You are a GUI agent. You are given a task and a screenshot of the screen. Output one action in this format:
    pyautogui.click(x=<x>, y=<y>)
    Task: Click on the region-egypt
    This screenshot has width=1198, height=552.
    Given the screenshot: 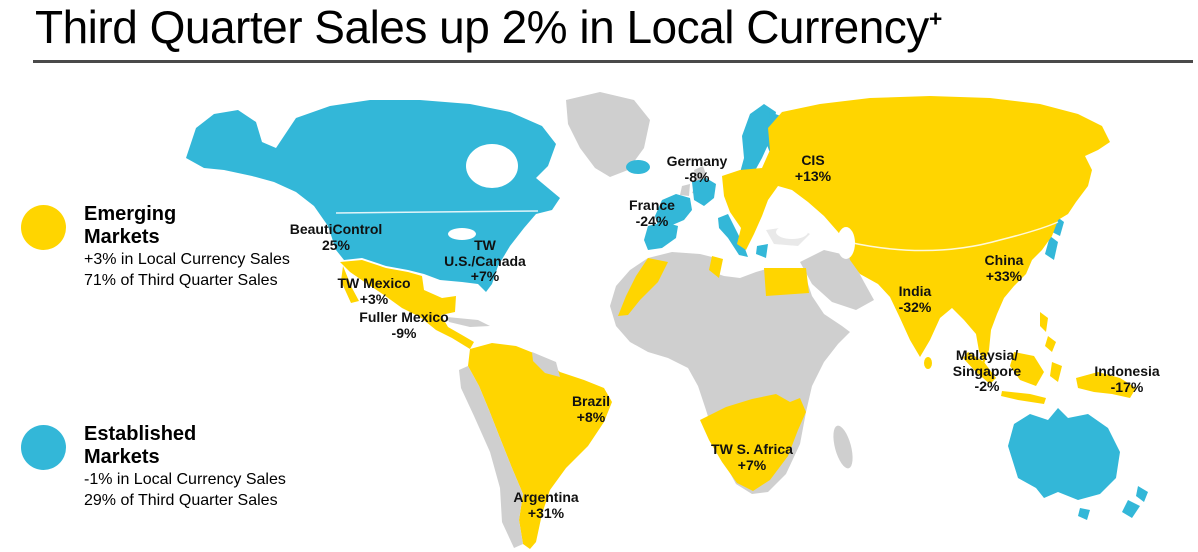 What is the action you would take?
    pyautogui.click(x=786, y=282)
    